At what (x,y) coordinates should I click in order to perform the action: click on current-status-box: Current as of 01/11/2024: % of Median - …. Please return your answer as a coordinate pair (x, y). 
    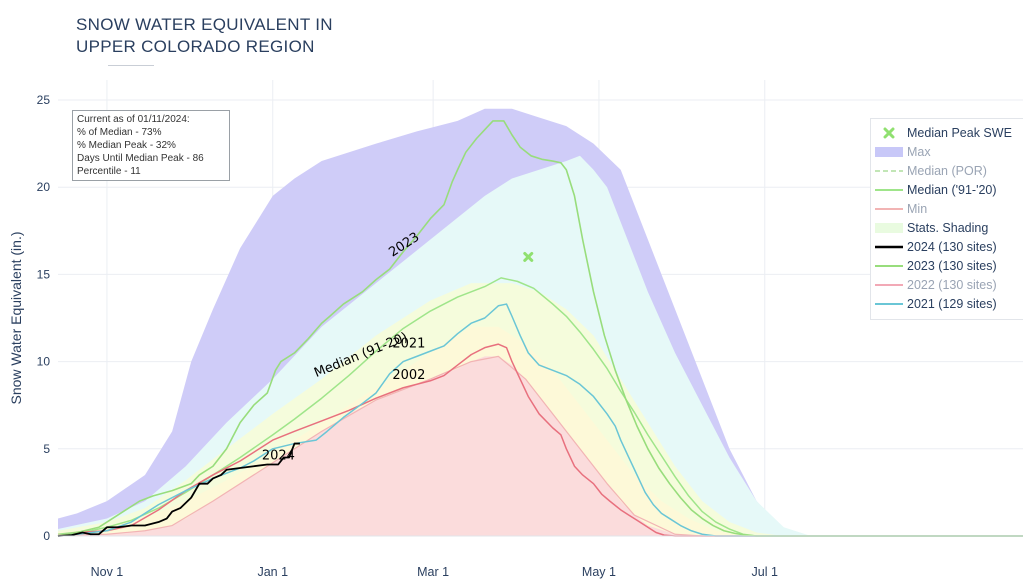
    Looking at the image, I should click on (151, 145).